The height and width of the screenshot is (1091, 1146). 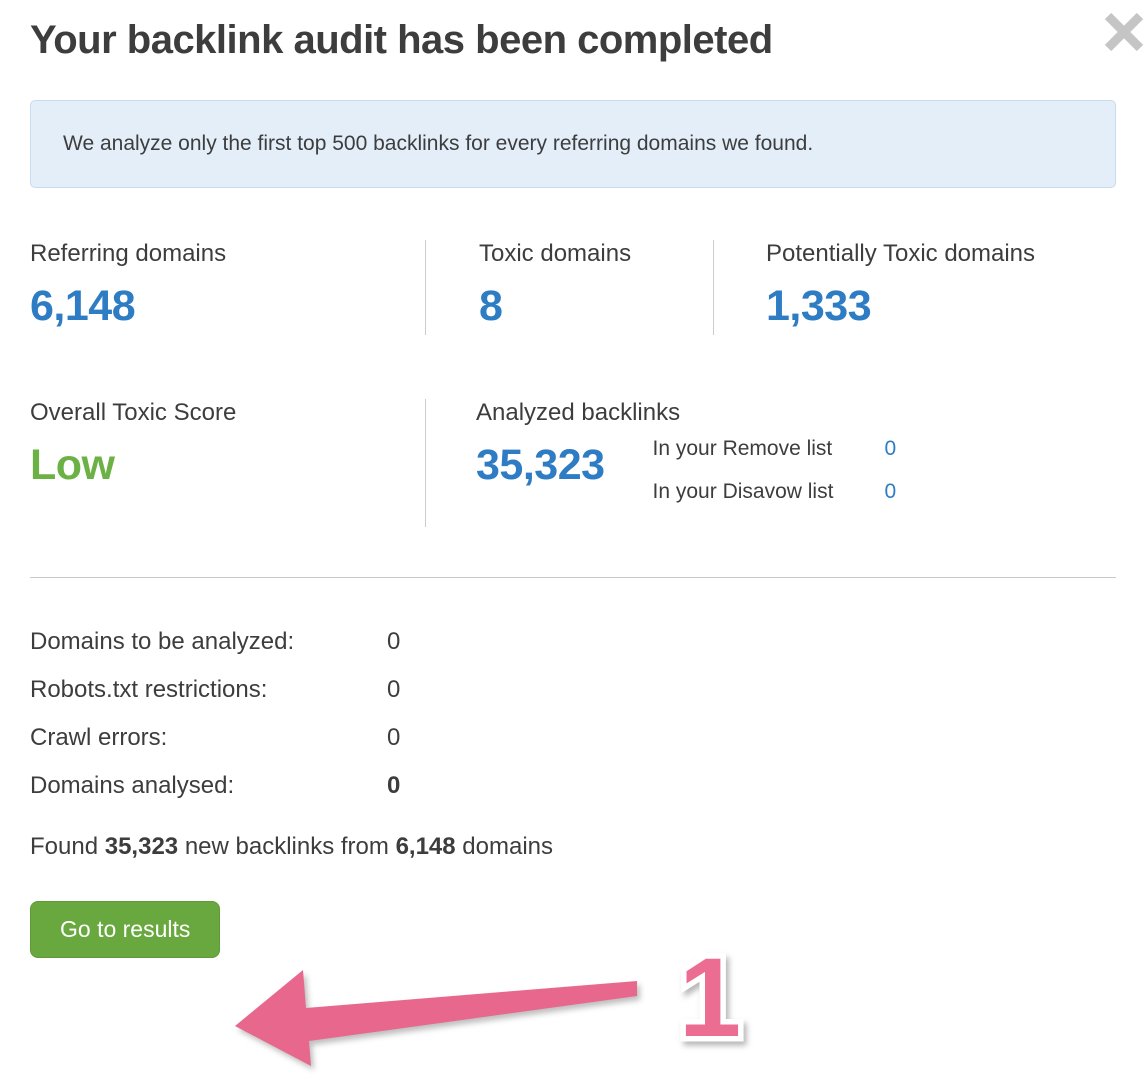 What do you see at coordinates (72, 465) in the screenshot?
I see `toxic-score-value: Low` at bounding box center [72, 465].